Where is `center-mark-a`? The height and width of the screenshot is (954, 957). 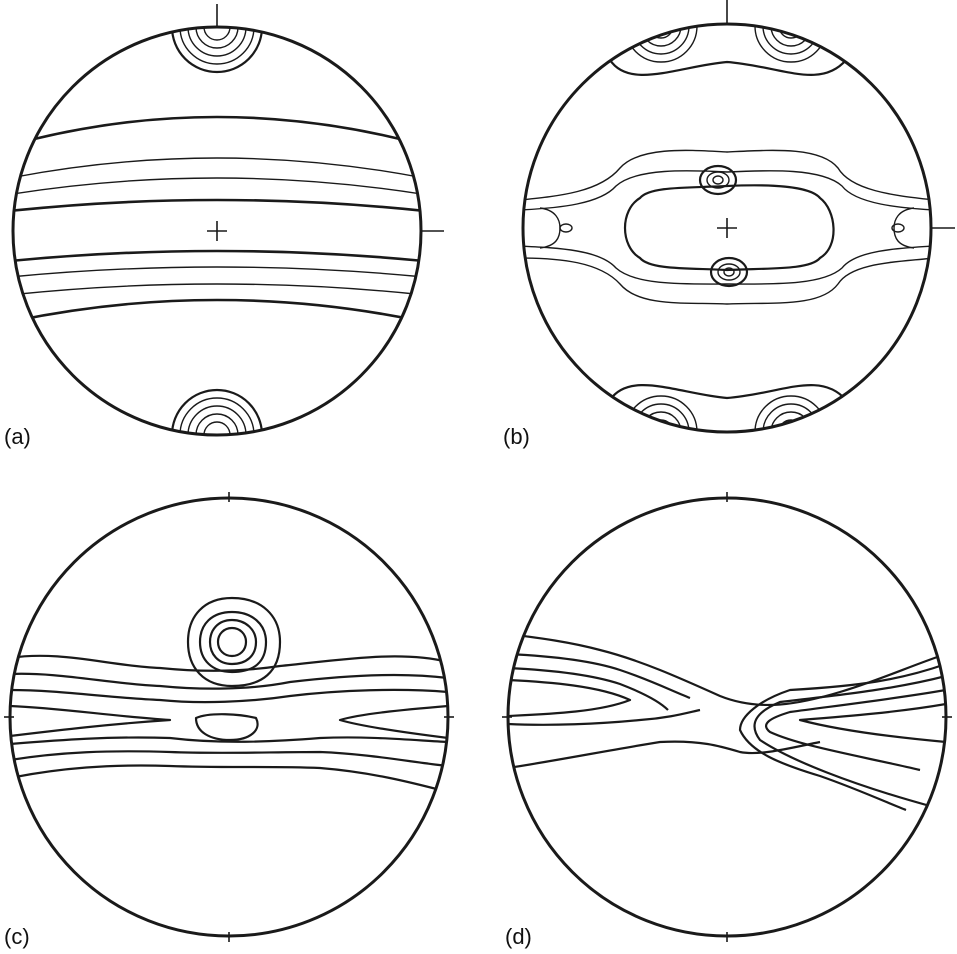
center-mark-a is located at coordinates (217, 231).